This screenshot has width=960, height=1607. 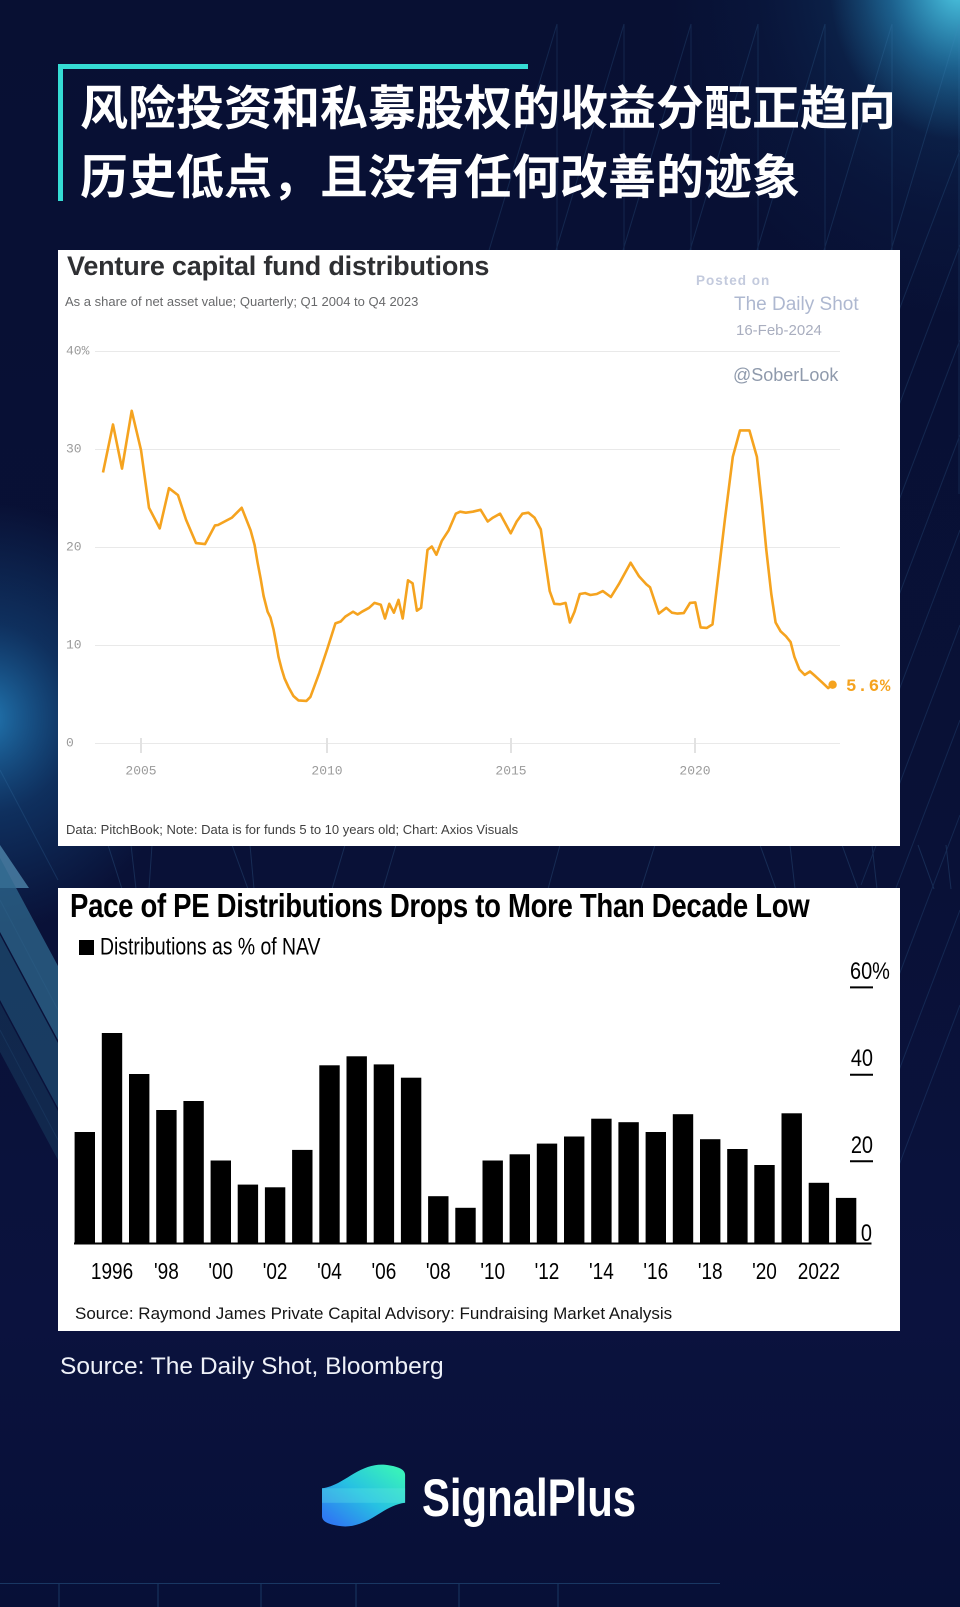 I want to click on svg-text: 2020, so click(x=694, y=771).